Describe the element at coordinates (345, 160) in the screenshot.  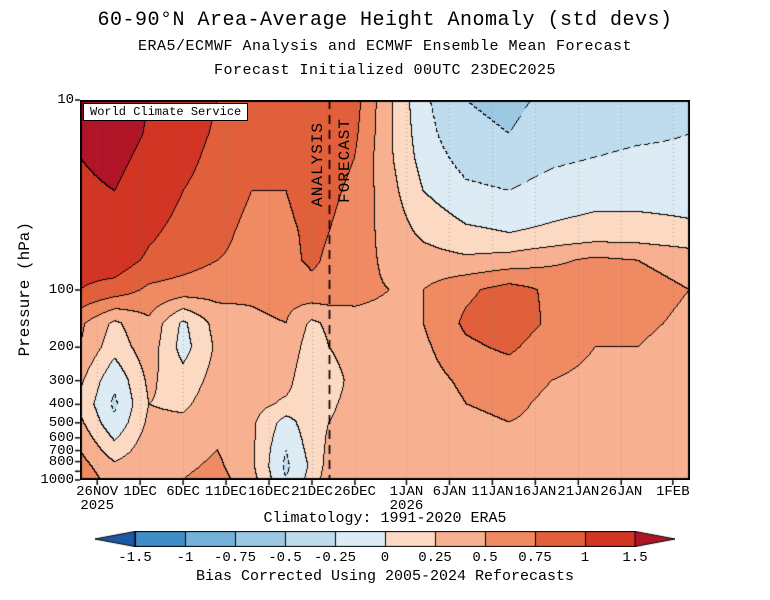
I see `forecast-label: FORECAST` at that location.